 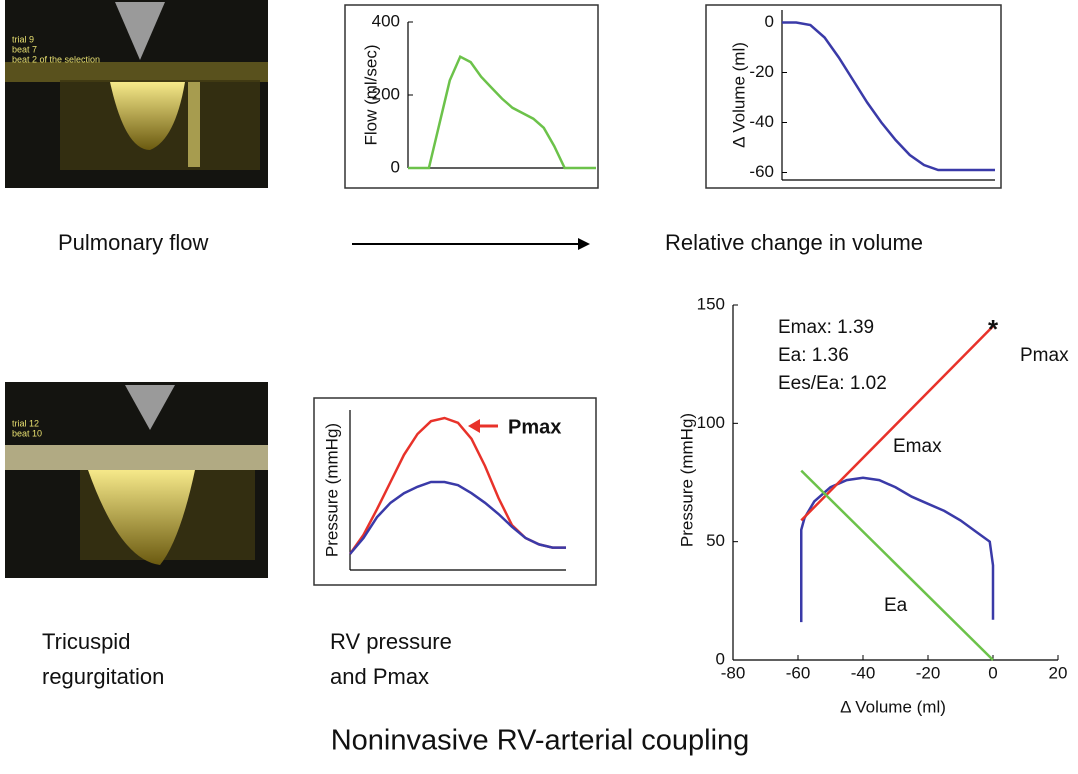 What do you see at coordinates (733, 672) in the screenshot?
I see `x-tick-label: -80` at bounding box center [733, 672].